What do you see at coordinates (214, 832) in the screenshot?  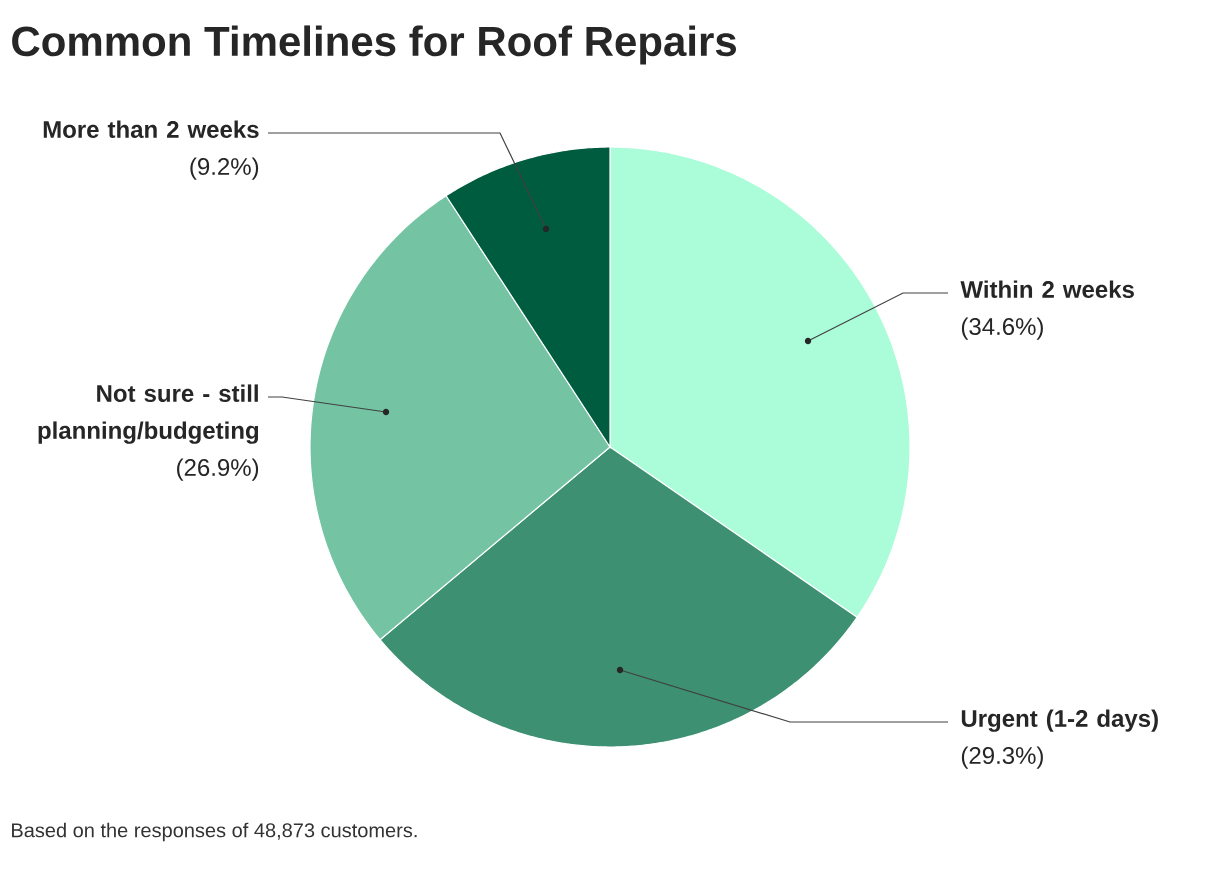 I see `text: Based on the responses of 48,873 customers.` at bounding box center [214, 832].